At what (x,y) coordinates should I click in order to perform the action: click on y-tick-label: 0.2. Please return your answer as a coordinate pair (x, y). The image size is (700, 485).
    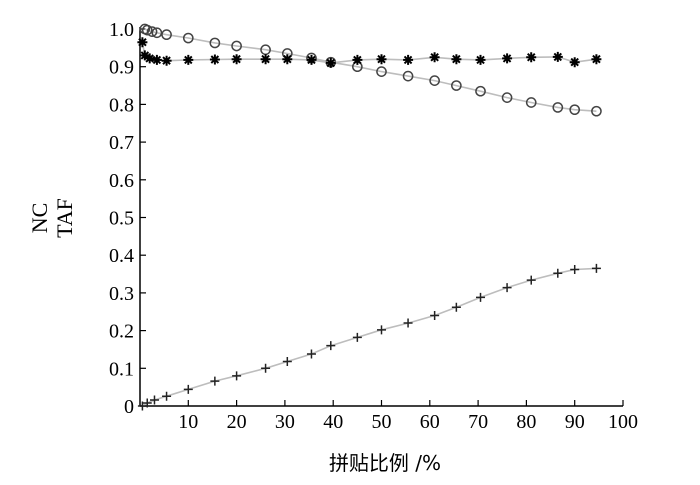
    Looking at the image, I should click on (121, 332).